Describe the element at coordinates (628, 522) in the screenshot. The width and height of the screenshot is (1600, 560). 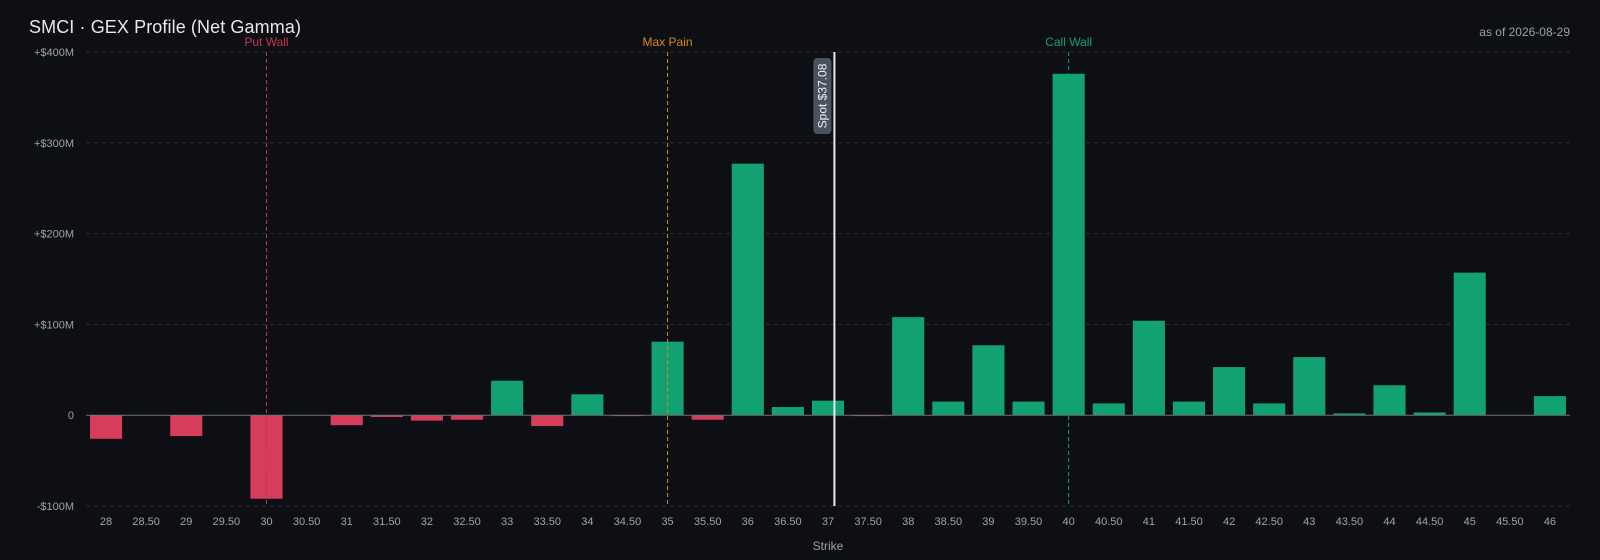
I see `x-tick-label: 34.50` at that location.